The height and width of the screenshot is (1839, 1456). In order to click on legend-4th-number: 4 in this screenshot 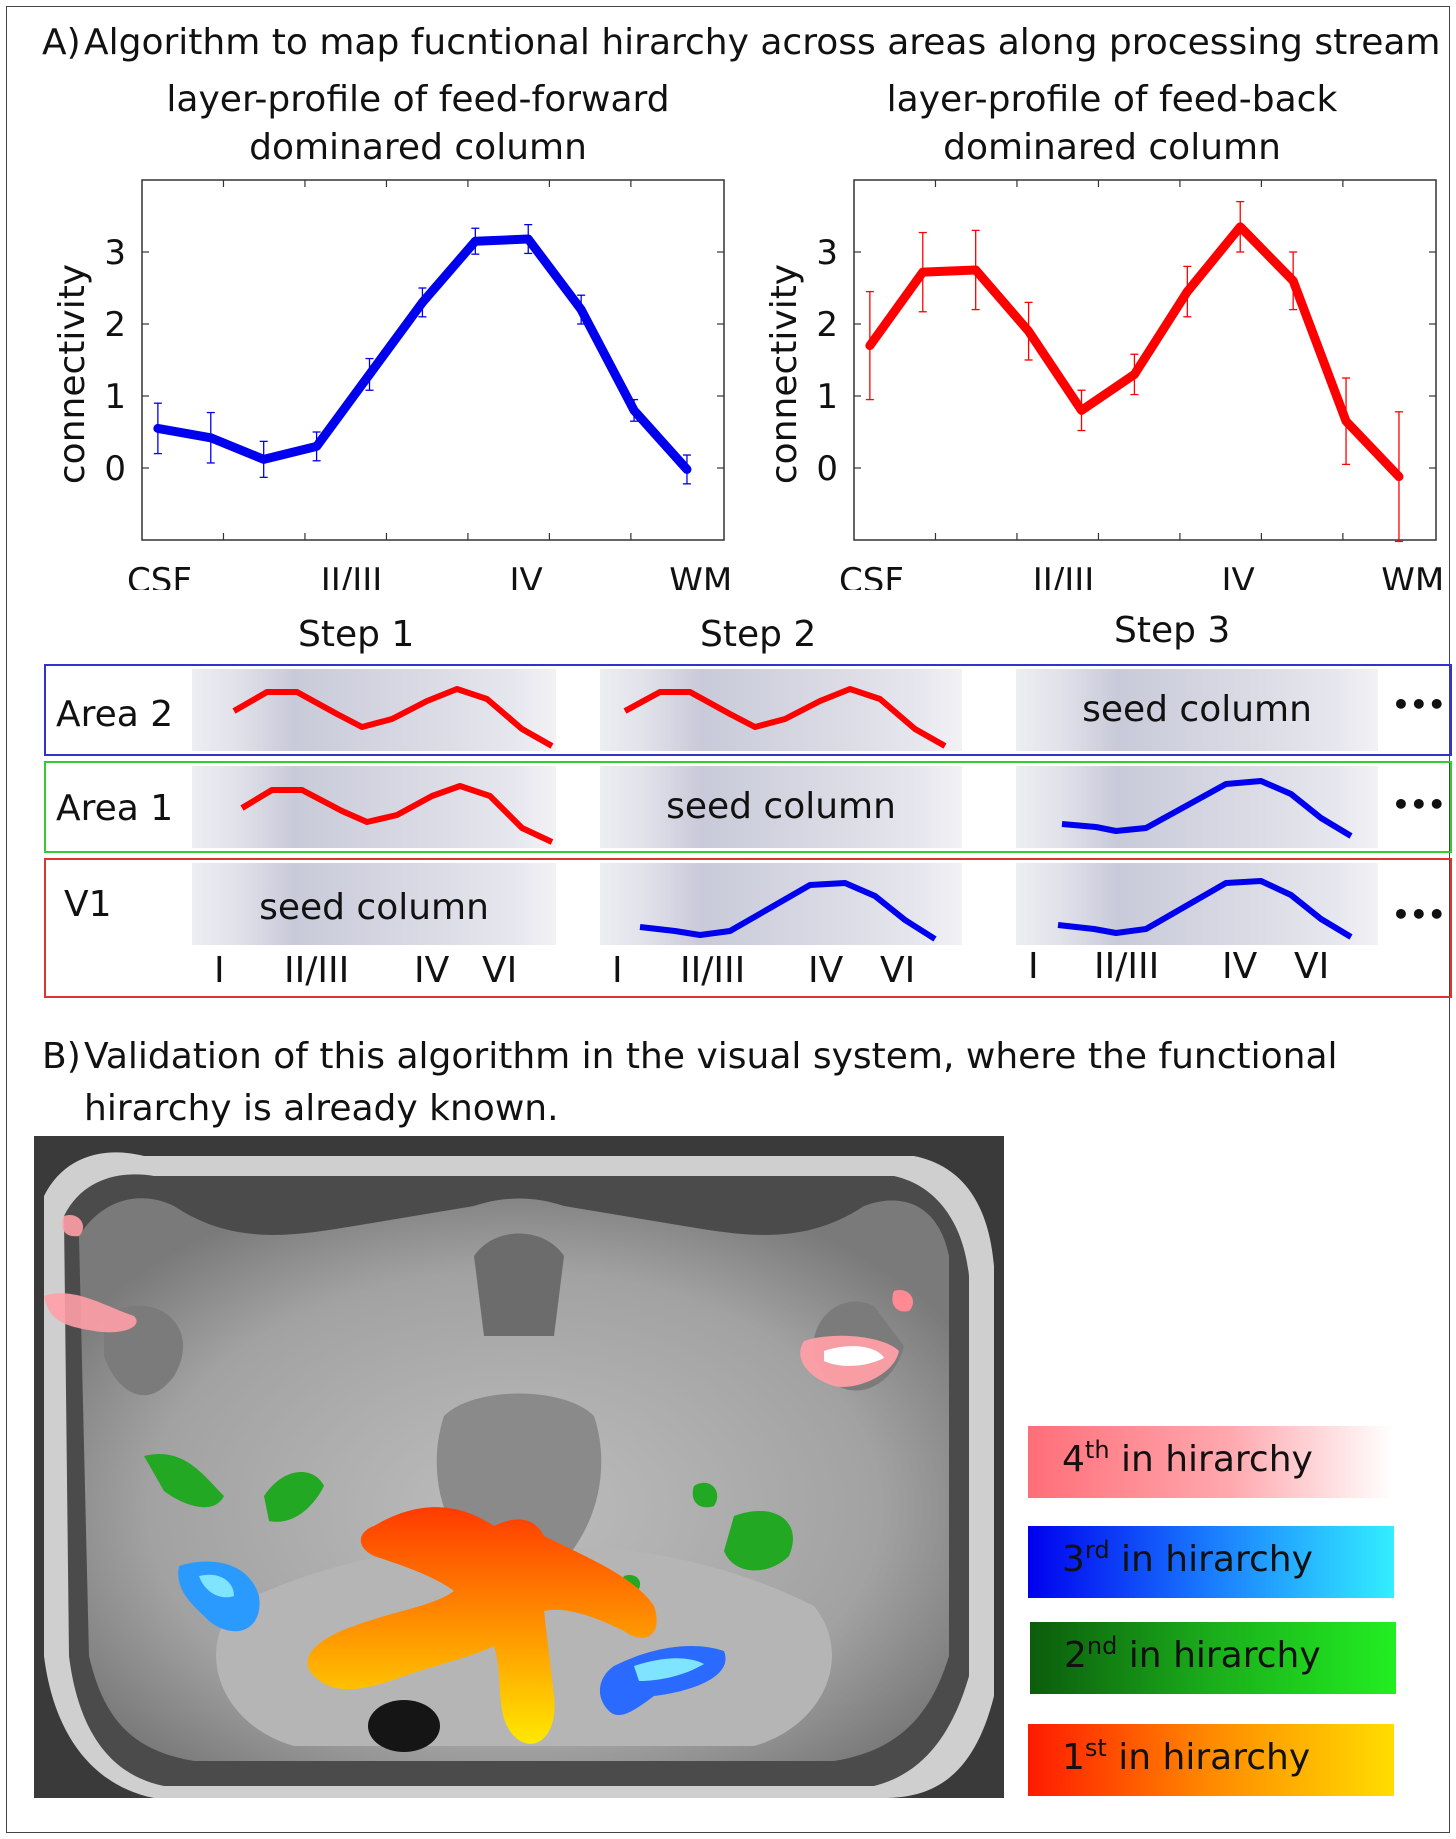, I will do `click(1073, 1459)`.